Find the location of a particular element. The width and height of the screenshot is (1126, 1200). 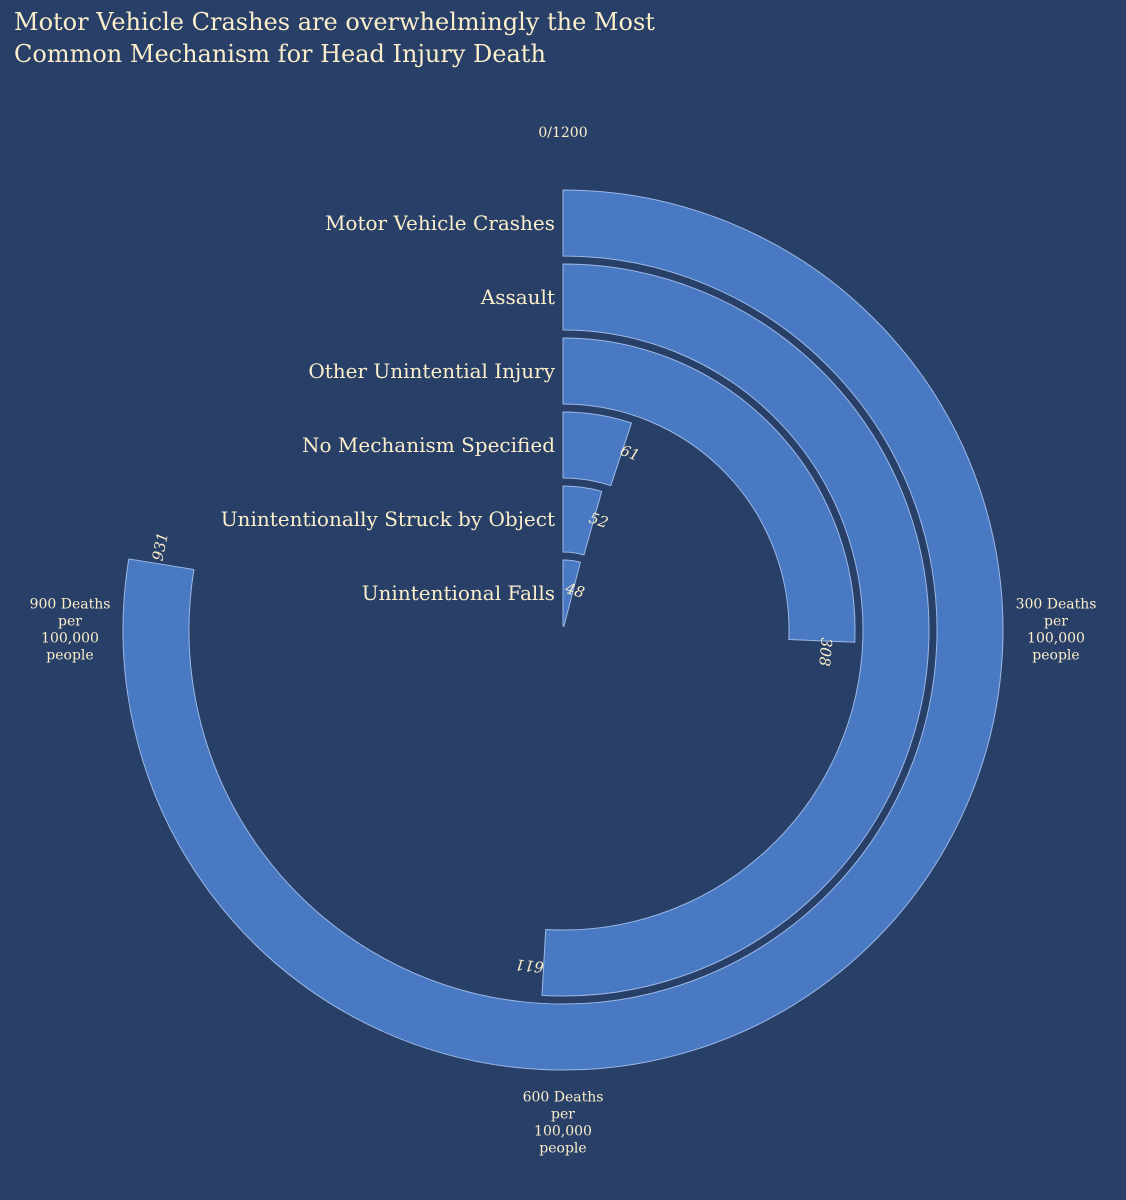

value-label-2: 308 is located at coordinates (825, 652).